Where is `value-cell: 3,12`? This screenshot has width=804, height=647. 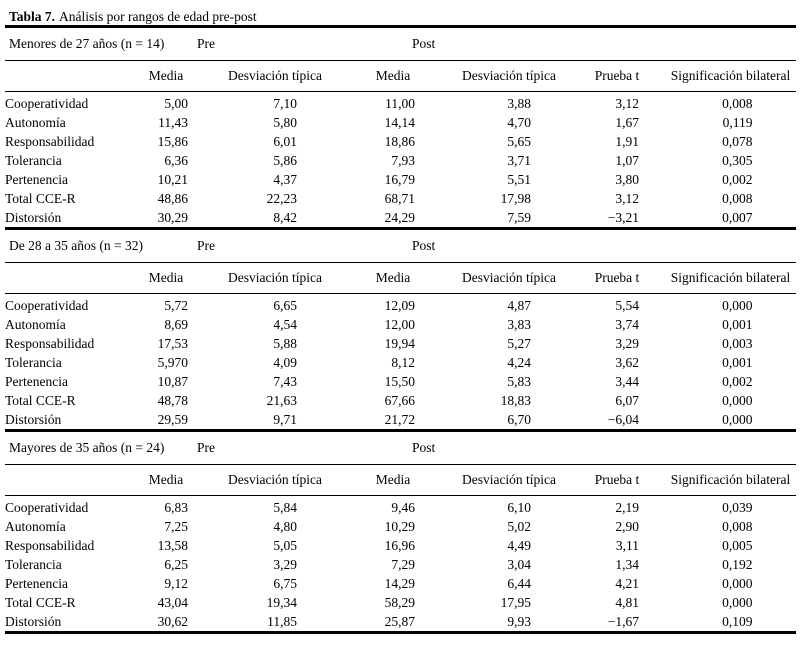 value-cell: 3,12 is located at coordinates (627, 198).